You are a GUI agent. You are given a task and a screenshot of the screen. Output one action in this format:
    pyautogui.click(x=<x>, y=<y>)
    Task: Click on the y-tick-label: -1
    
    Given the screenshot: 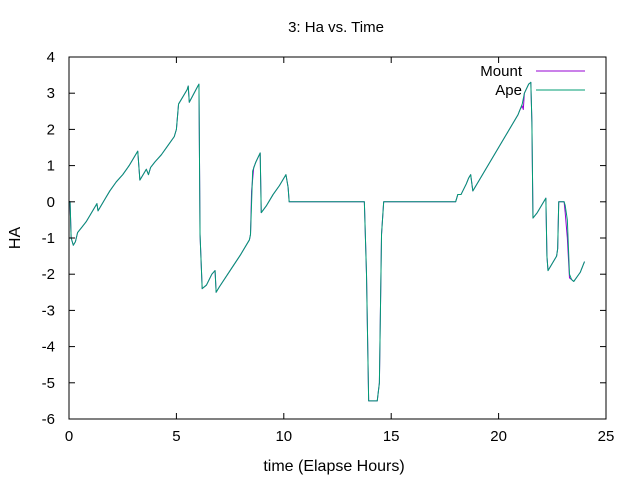 What is the action you would take?
    pyautogui.click(x=48, y=238)
    